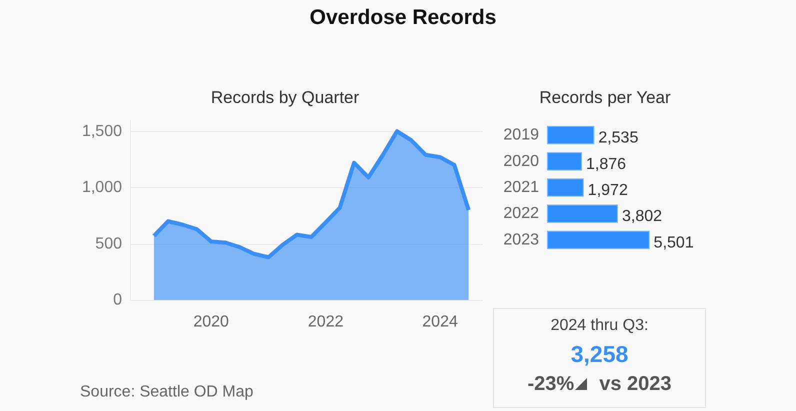 This screenshot has height=411, width=796. I want to click on data-label: 1,876, so click(606, 164).